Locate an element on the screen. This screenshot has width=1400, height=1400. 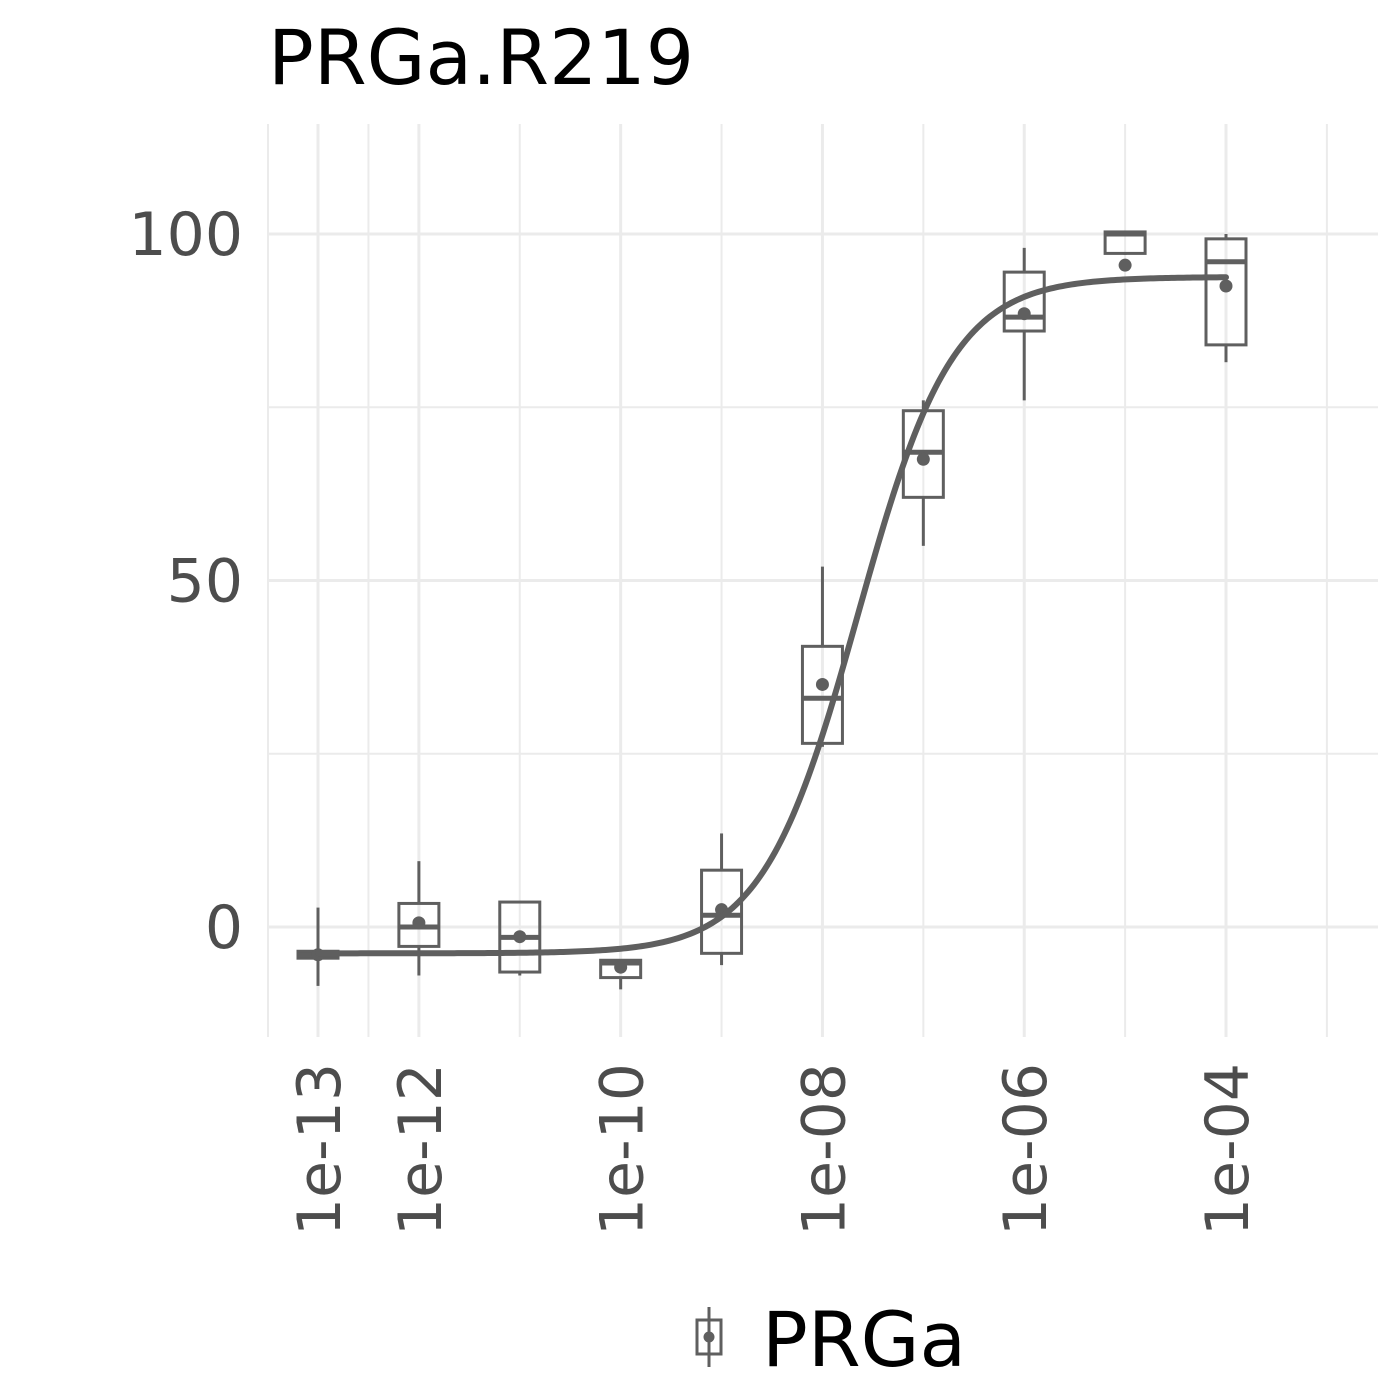
x-tick-label: 1e-13 is located at coordinates (320, 1149).